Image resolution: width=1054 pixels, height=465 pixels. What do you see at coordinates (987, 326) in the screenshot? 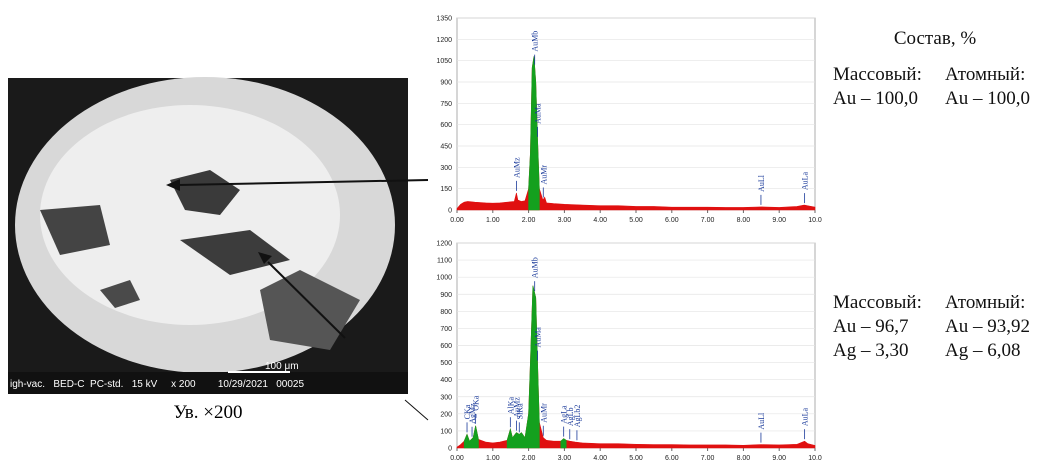
I see `composition-cell: Au – 93,92` at bounding box center [987, 326].